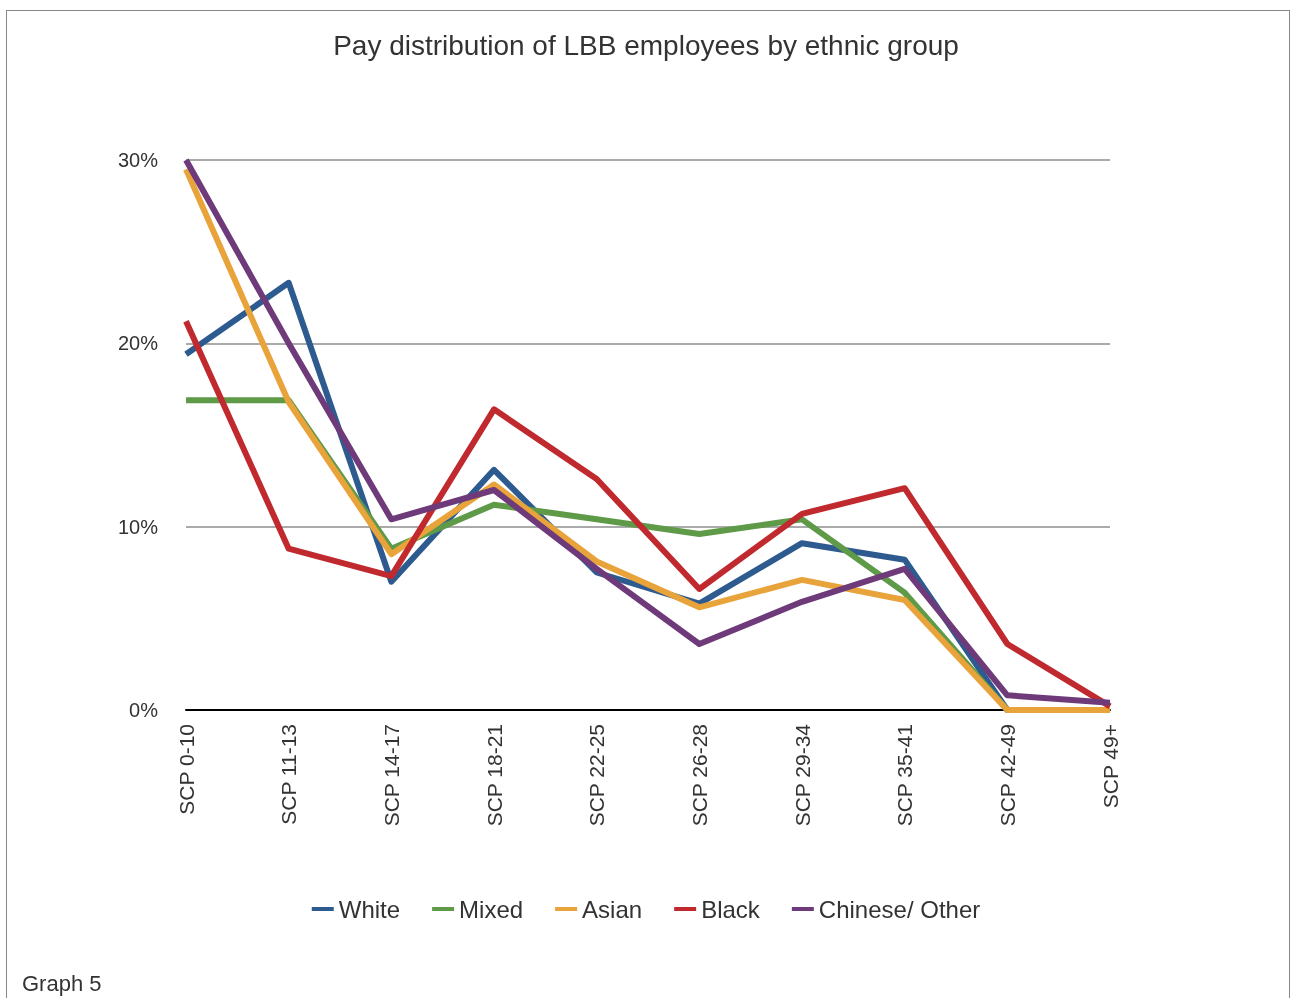 This screenshot has height=998, width=1292. I want to click on legend-label: Chinese/ Other, so click(899, 909).